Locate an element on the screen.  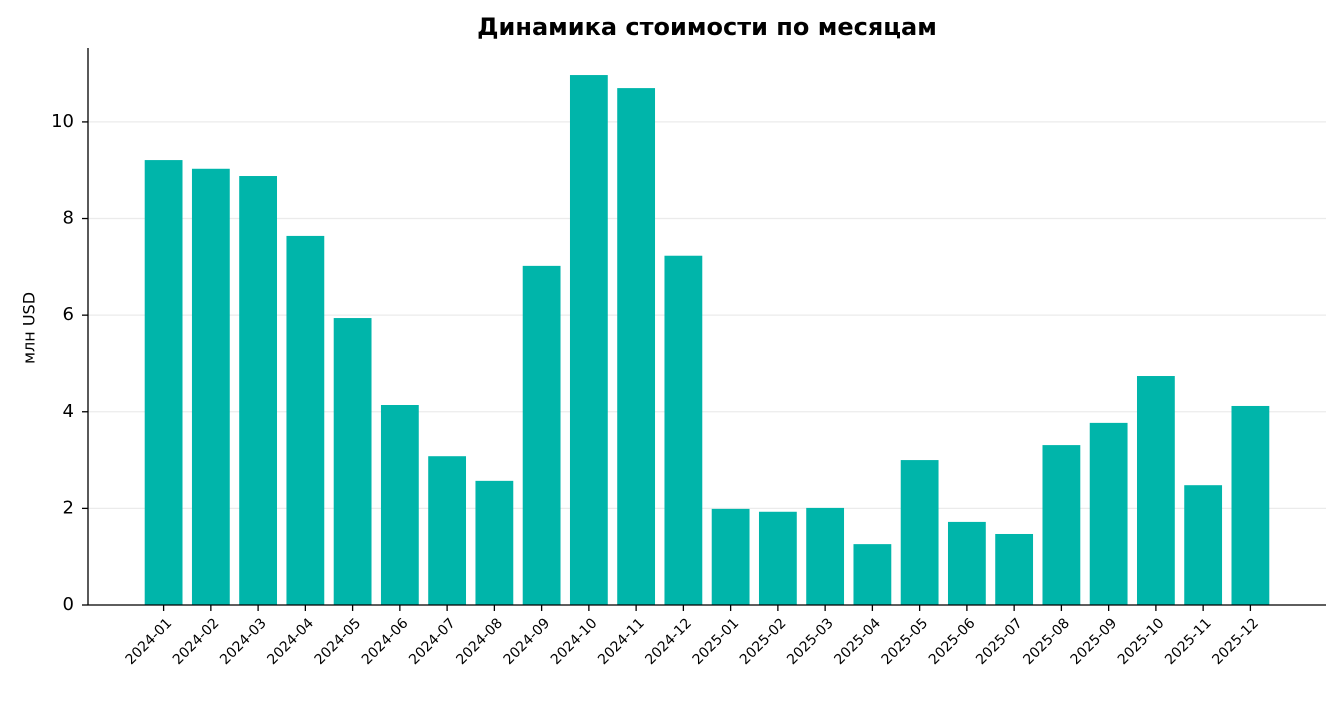
x-tick-label: 2025-01 is located at coordinates (716, 641).